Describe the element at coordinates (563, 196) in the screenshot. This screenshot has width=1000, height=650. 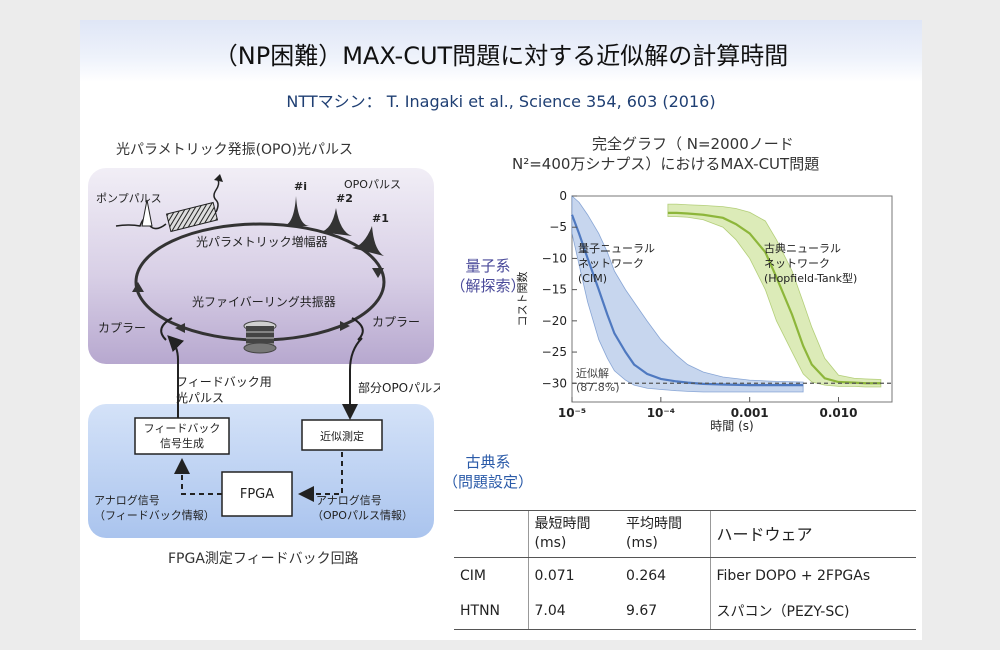
I see `y-tick-label: 0` at that location.